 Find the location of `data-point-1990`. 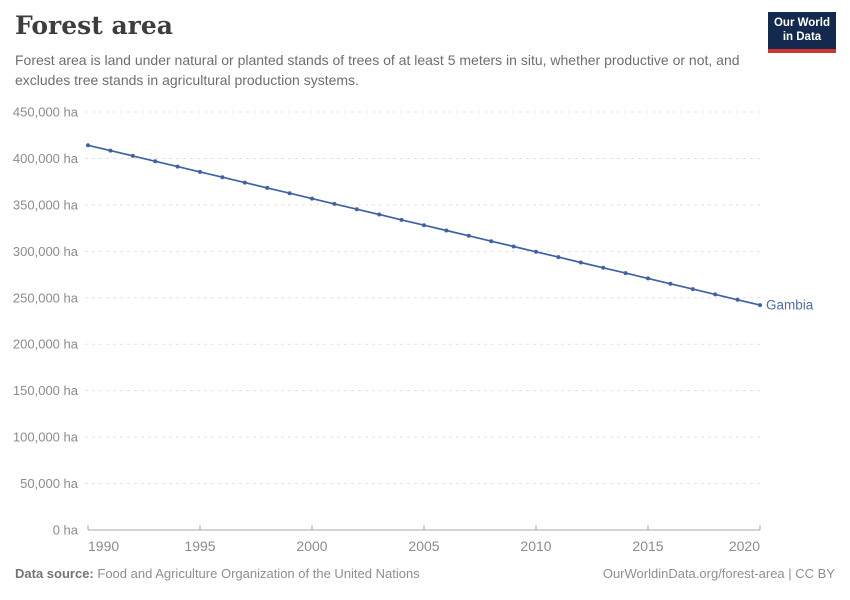

data-point-1990 is located at coordinates (88, 145).